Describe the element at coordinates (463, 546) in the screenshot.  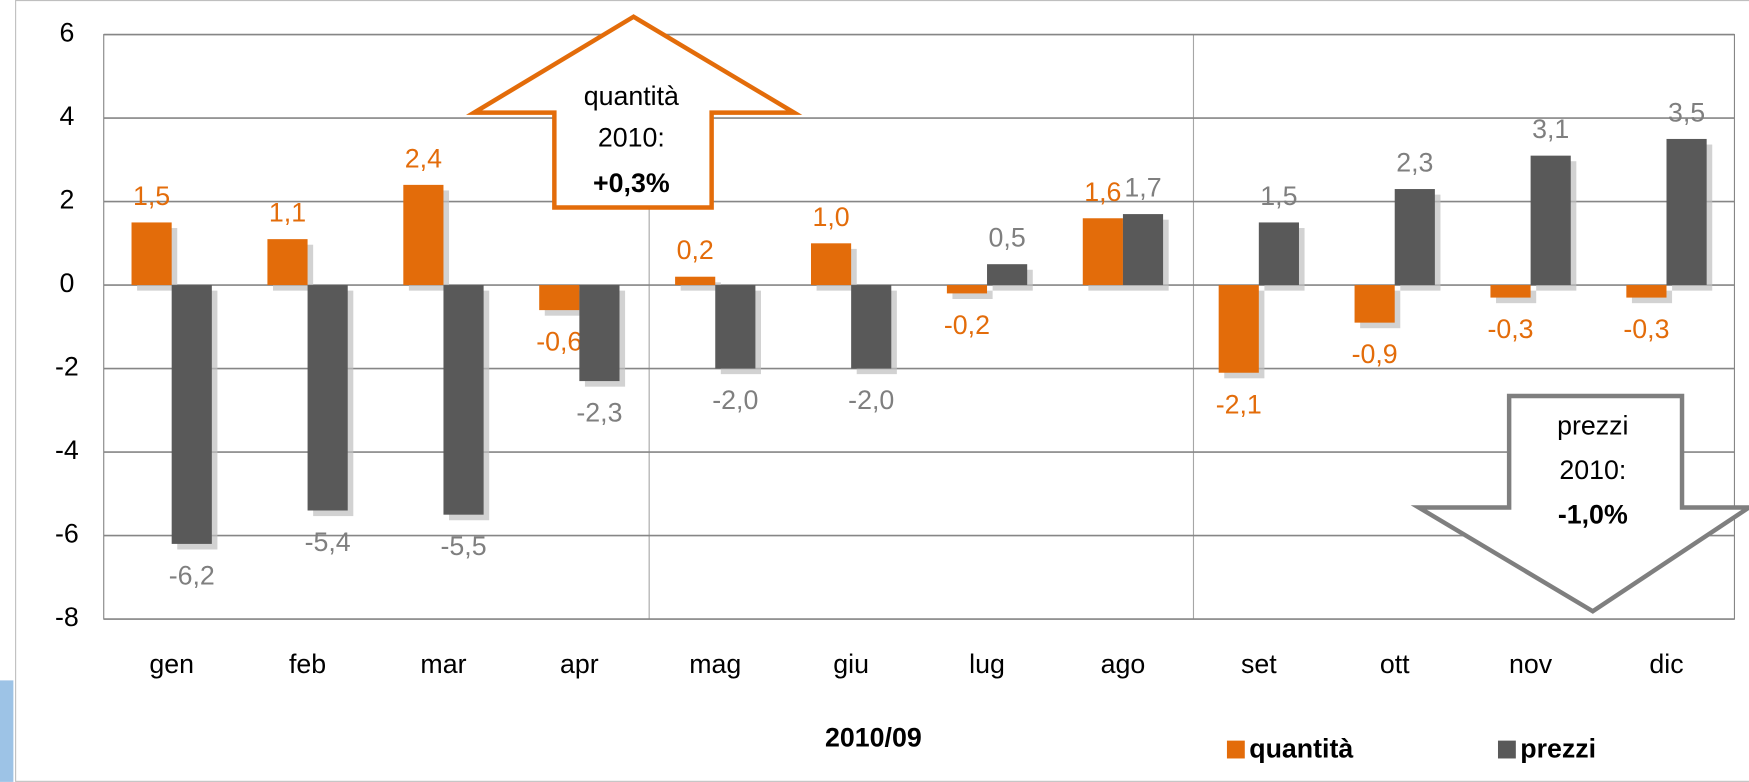
I see `data-label: -5,5` at that location.